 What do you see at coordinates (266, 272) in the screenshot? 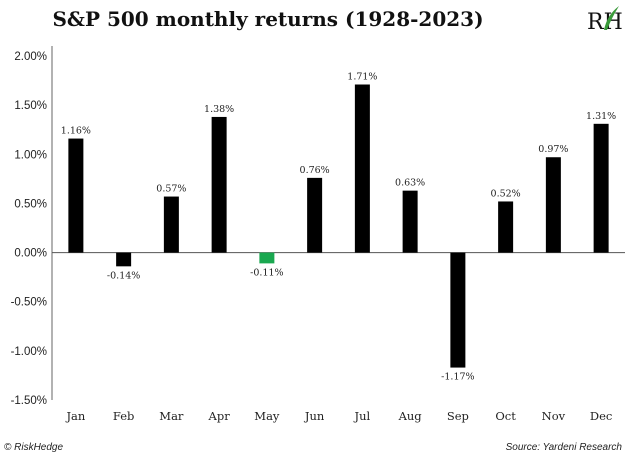
I see `data-label-may: -0.11%` at bounding box center [266, 272].